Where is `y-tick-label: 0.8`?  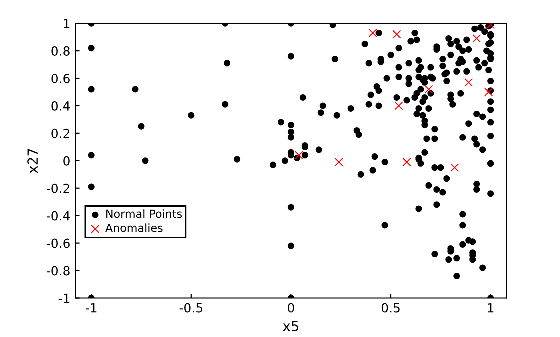 y-tick-label: 0.8 is located at coordinates (61, 51).